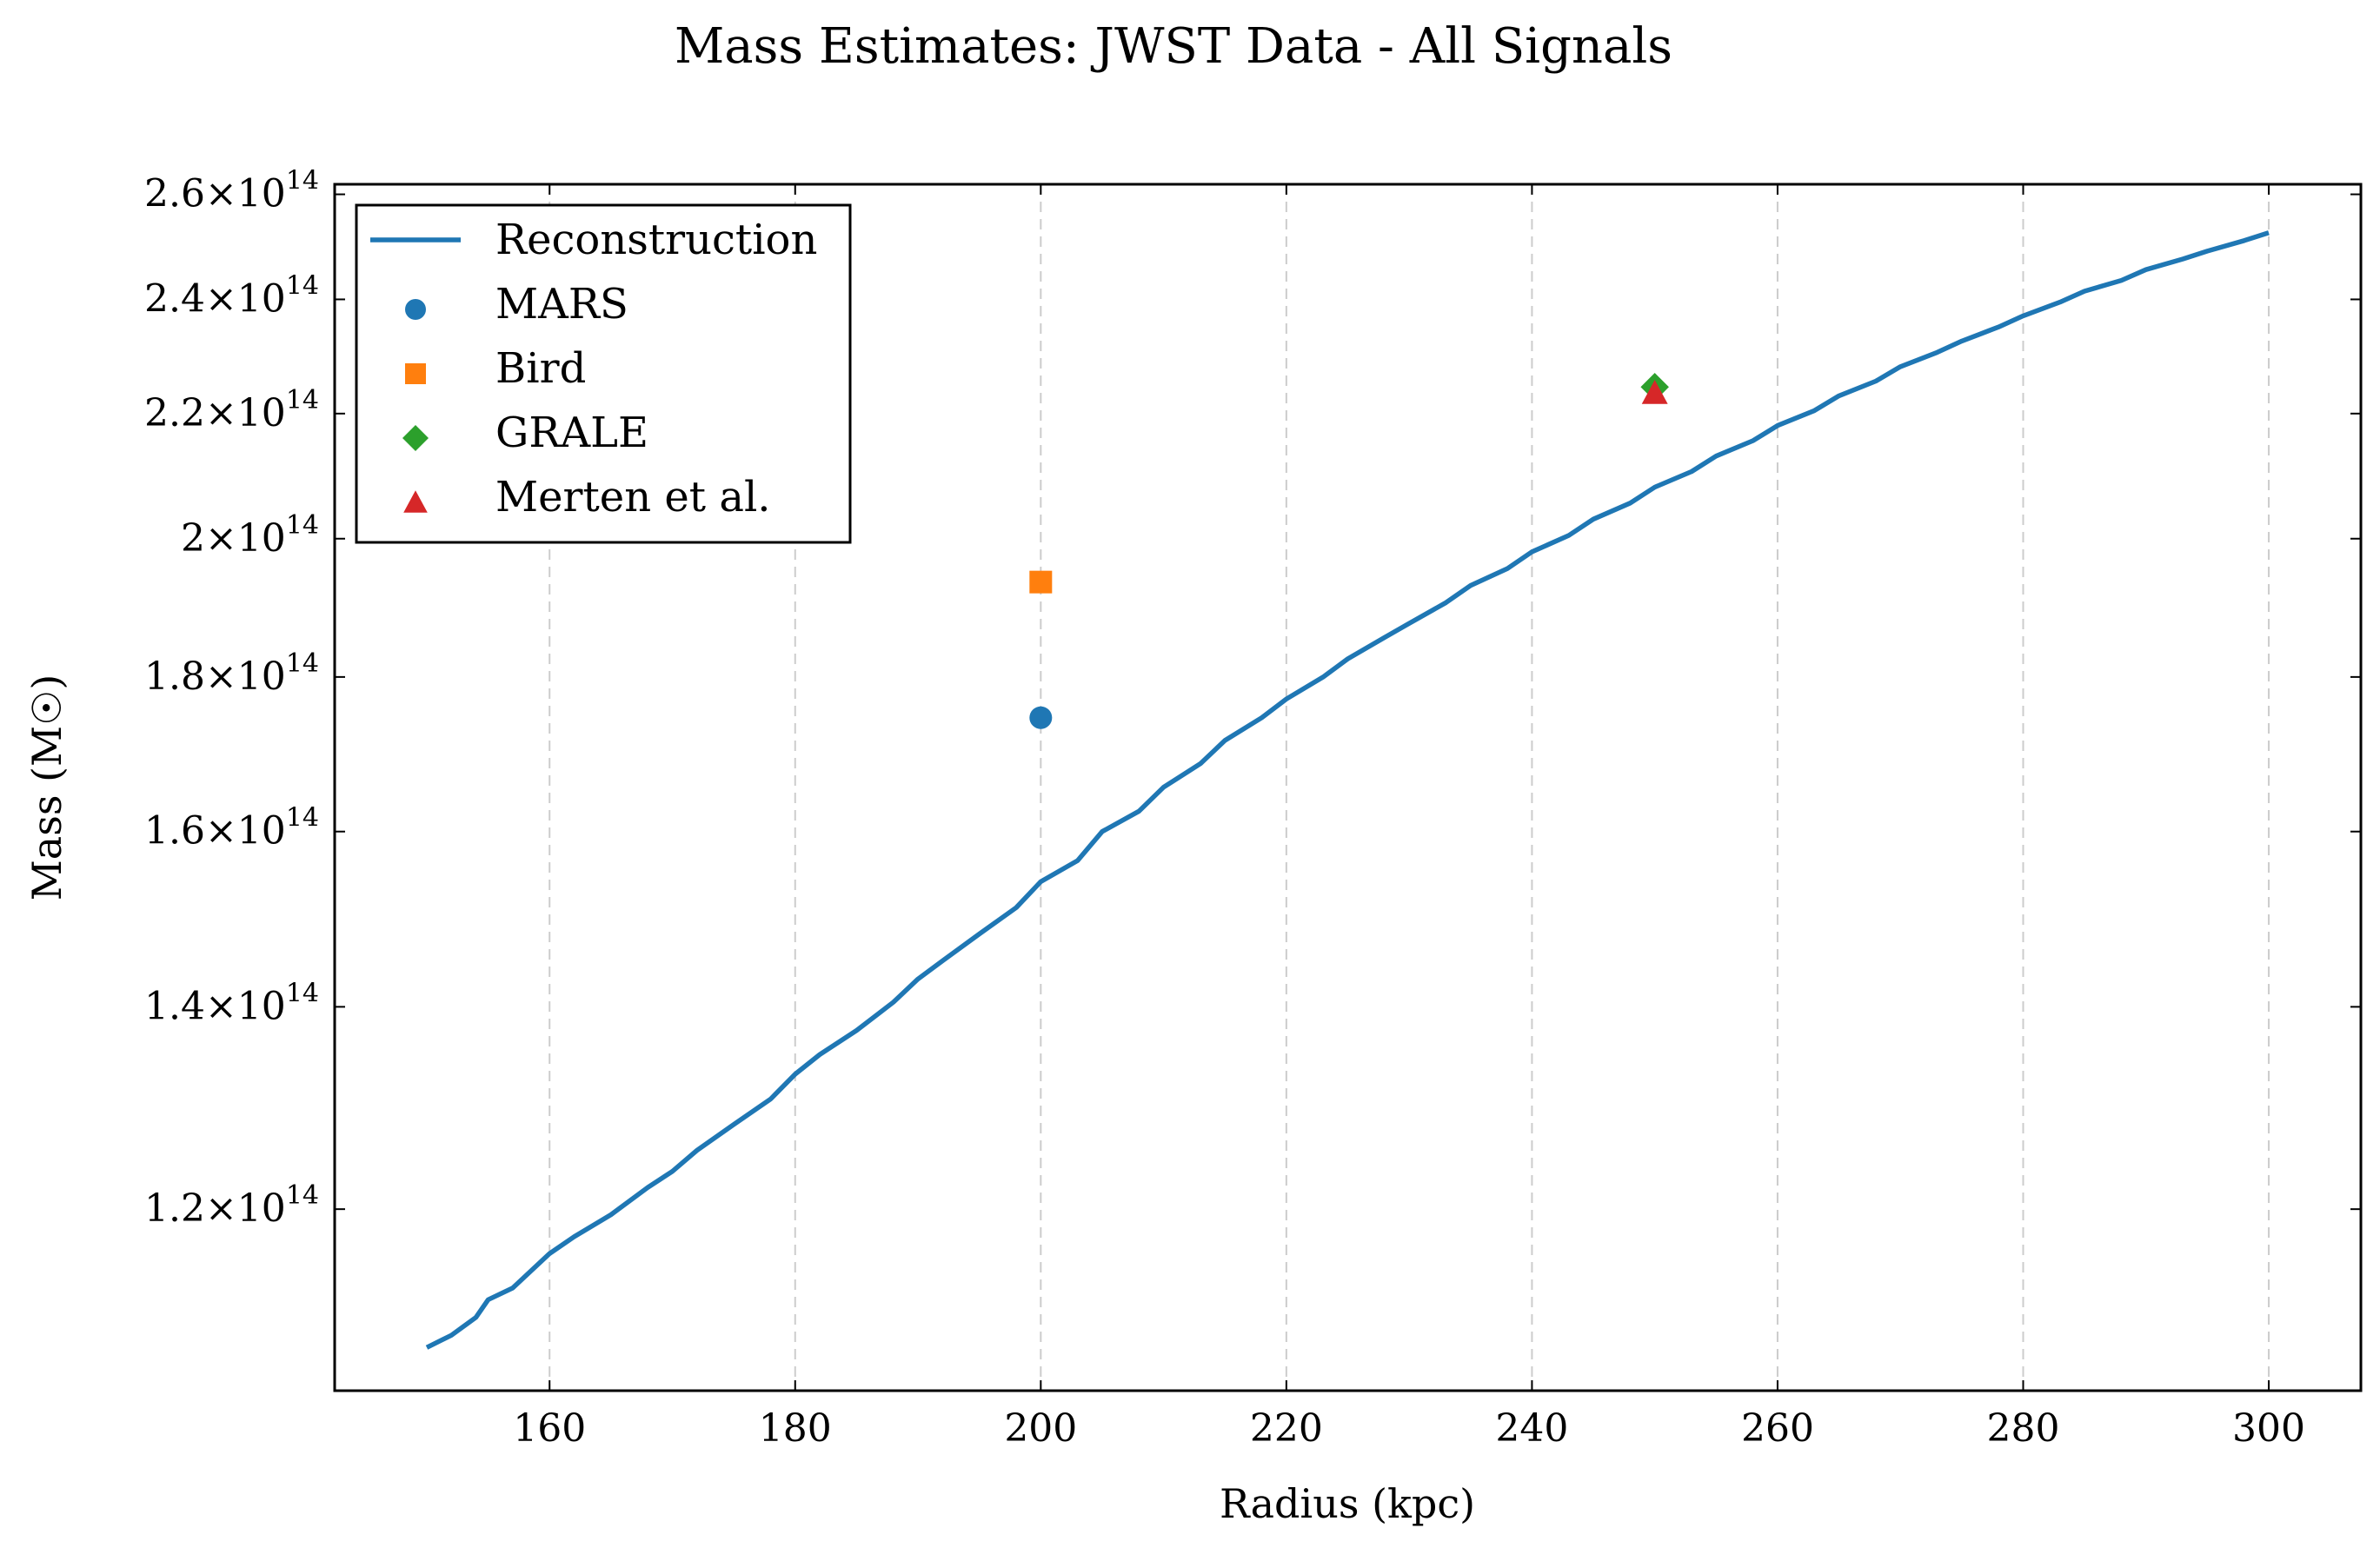 This screenshot has width=2380, height=1548. I want to click on y-tick-label: 1.8×10¹⁴, so click(231, 673).